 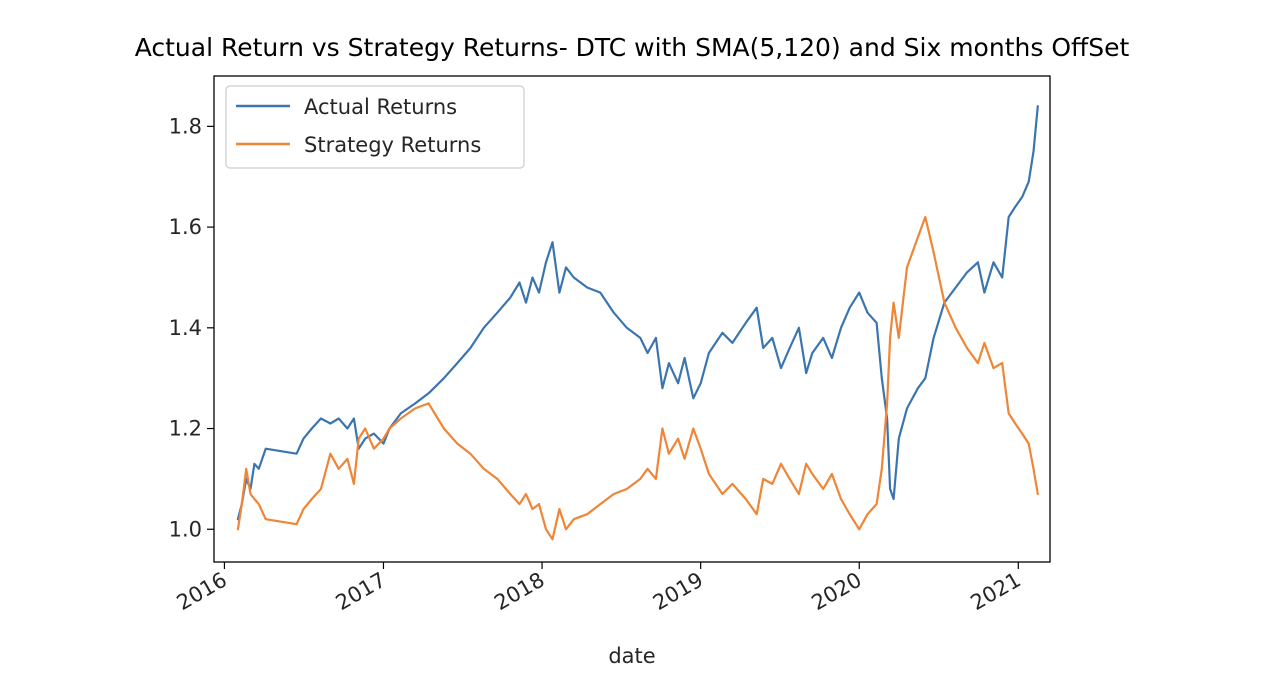 I want to click on x-tick-label: 2016, so click(x=202, y=592).